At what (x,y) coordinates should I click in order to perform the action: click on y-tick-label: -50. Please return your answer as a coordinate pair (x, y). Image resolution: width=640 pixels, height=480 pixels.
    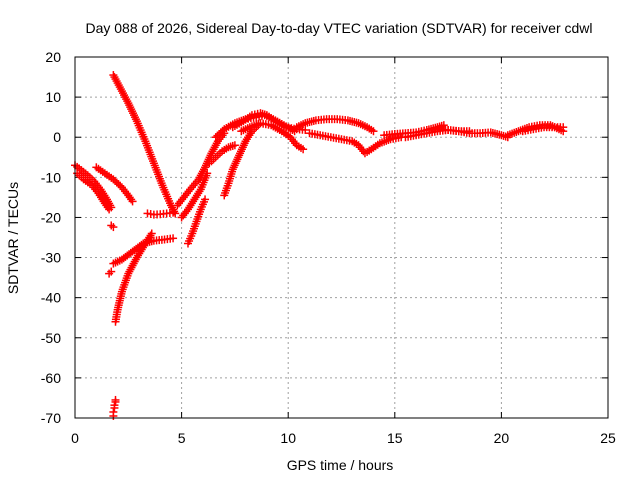
    Looking at the image, I should click on (51, 338).